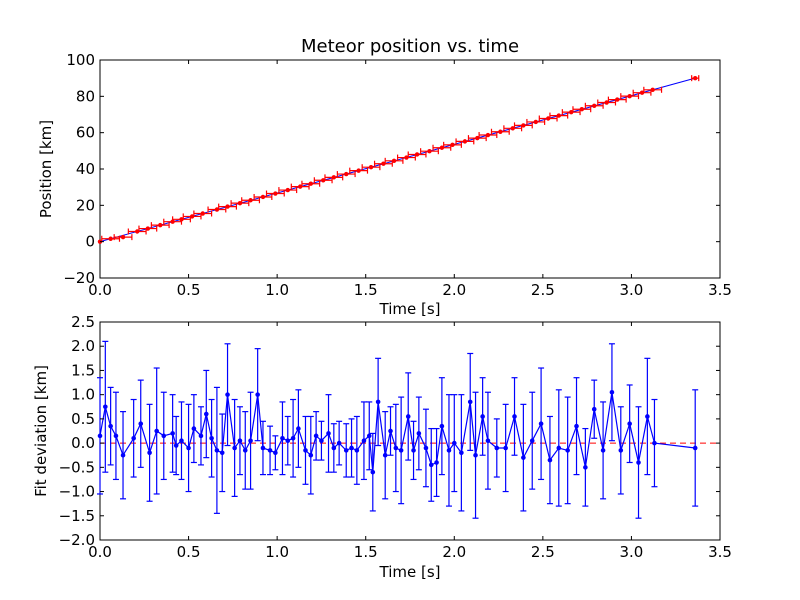  What do you see at coordinates (77, 516) in the screenshot?
I see `deviation-y-tick-label: −1.5` at bounding box center [77, 516].